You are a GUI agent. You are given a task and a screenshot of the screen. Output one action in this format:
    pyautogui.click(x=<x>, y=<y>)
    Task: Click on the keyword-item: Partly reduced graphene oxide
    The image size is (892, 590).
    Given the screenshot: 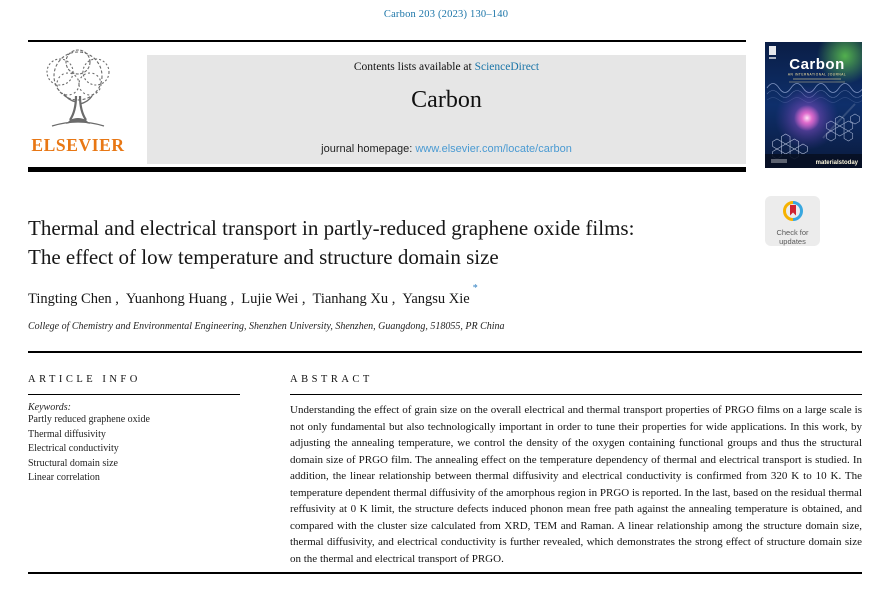 What is the action you would take?
    pyautogui.click(x=89, y=420)
    